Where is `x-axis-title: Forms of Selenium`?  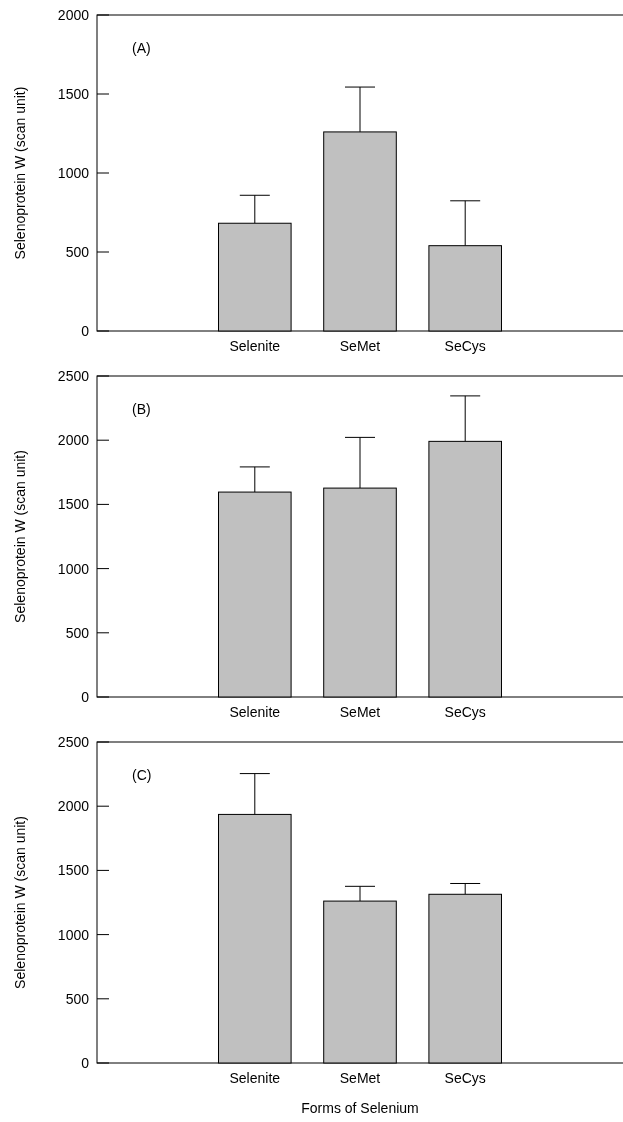 x-axis-title: Forms of Selenium is located at coordinates (360, 1108).